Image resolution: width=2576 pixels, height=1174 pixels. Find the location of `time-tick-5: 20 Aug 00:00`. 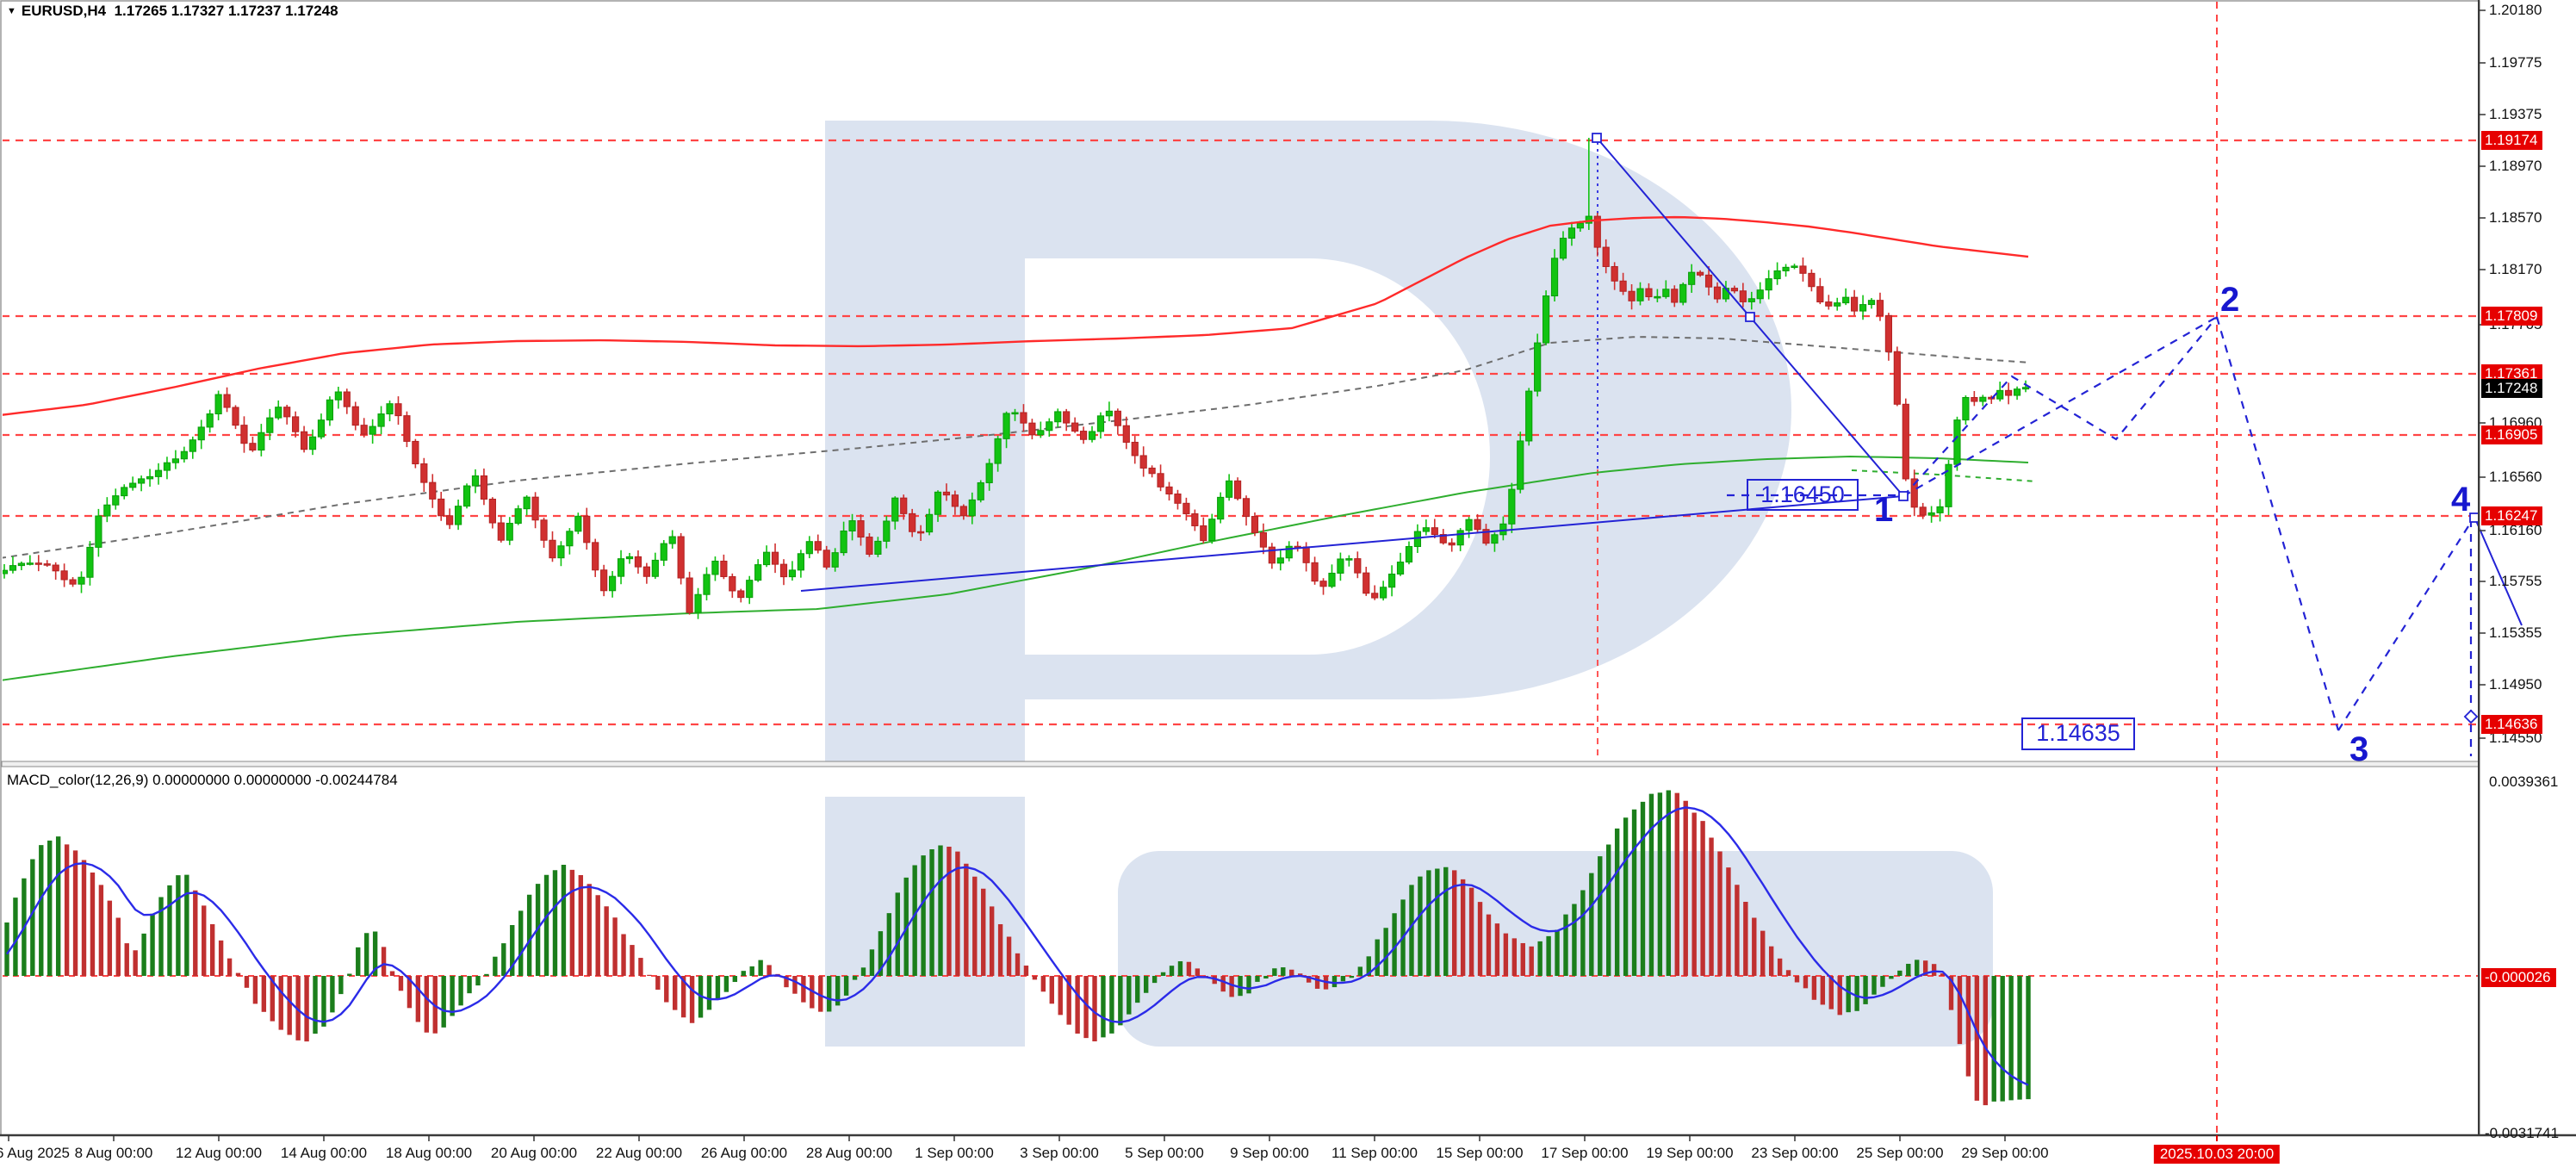

time-tick-5: 20 Aug 00:00 is located at coordinates (534, 1153).